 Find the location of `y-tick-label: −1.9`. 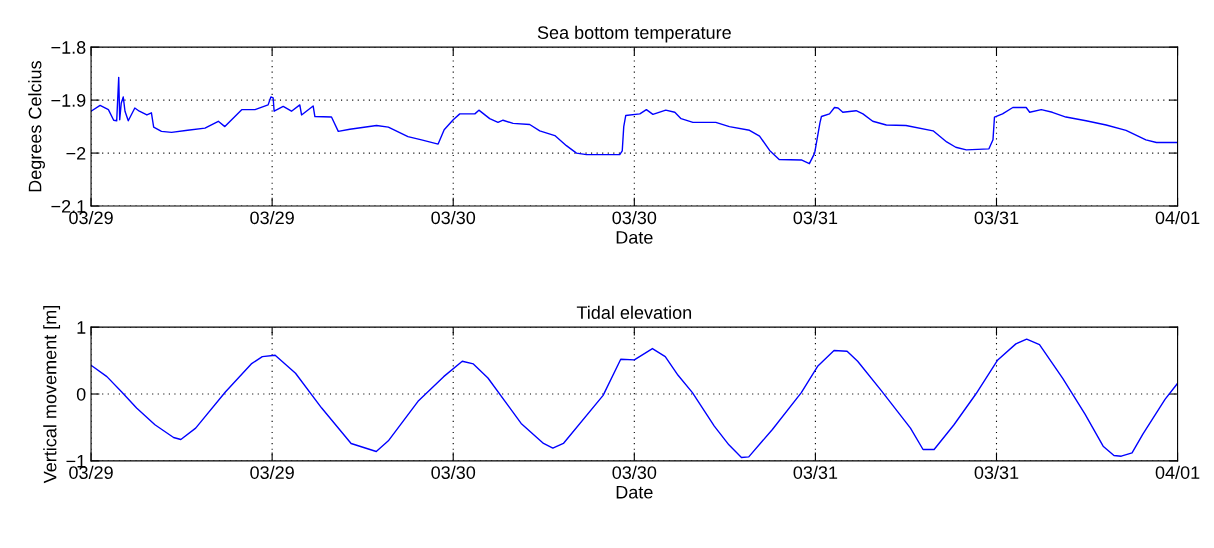

y-tick-label: −1.9 is located at coordinates (68, 100).